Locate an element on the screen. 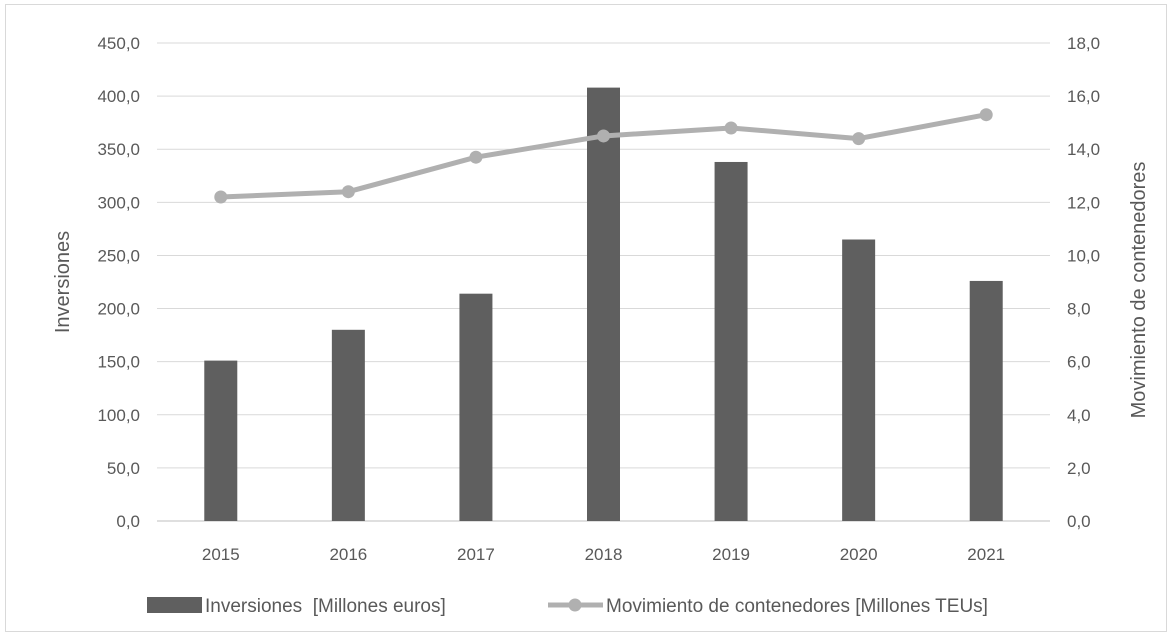  legend-label-inversiones: Inversiones [Millones euros] is located at coordinates (325, 606).